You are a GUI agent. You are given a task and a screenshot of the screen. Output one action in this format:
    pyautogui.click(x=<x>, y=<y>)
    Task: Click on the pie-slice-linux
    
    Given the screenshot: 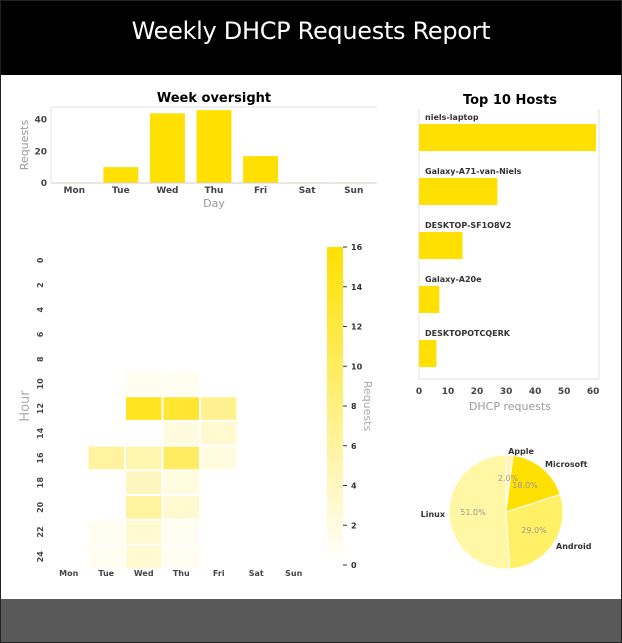 What is the action you would take?
    pyautogui.click(x=479, y=512)
    